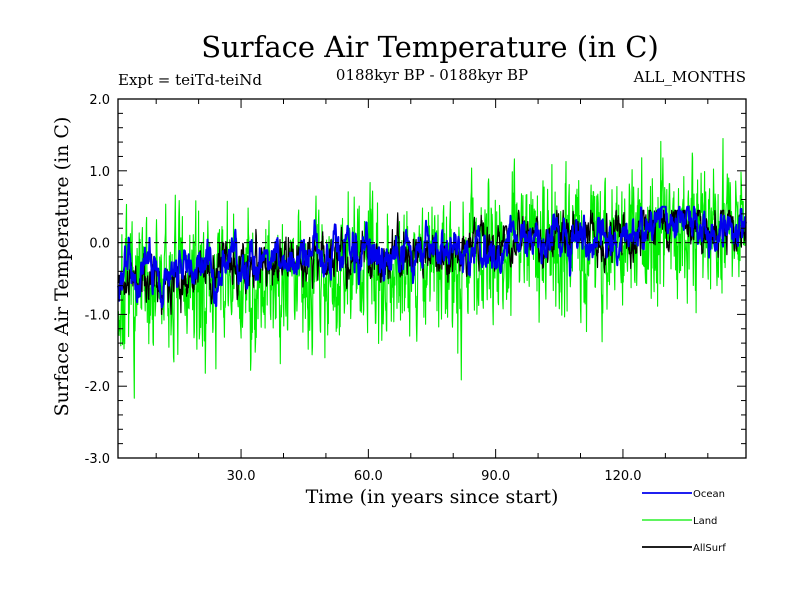 This screenshot has height=600, width=800. What do you see at coordinates (241, 476) in the screenshot?
I see `x-tick-label: 30.0` at bounding box center [241, 476].